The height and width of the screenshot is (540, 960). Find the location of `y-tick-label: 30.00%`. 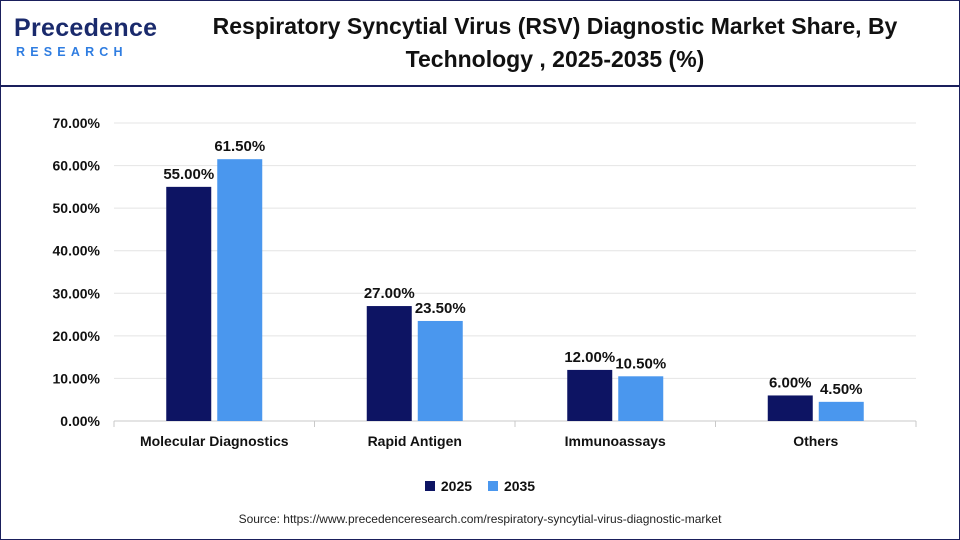

y-tick-label: 30.00% is located at coordinates (77, 293).